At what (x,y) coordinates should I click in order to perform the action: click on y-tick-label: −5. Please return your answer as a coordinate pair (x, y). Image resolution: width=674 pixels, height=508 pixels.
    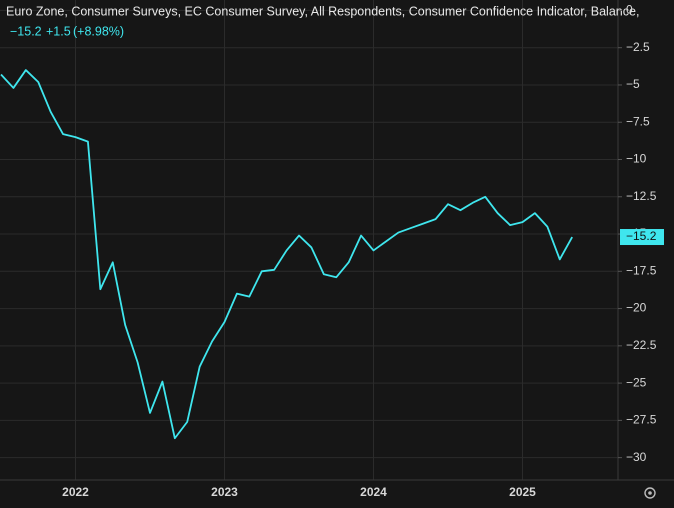
    Looking at the image, I should click on (633, 84).